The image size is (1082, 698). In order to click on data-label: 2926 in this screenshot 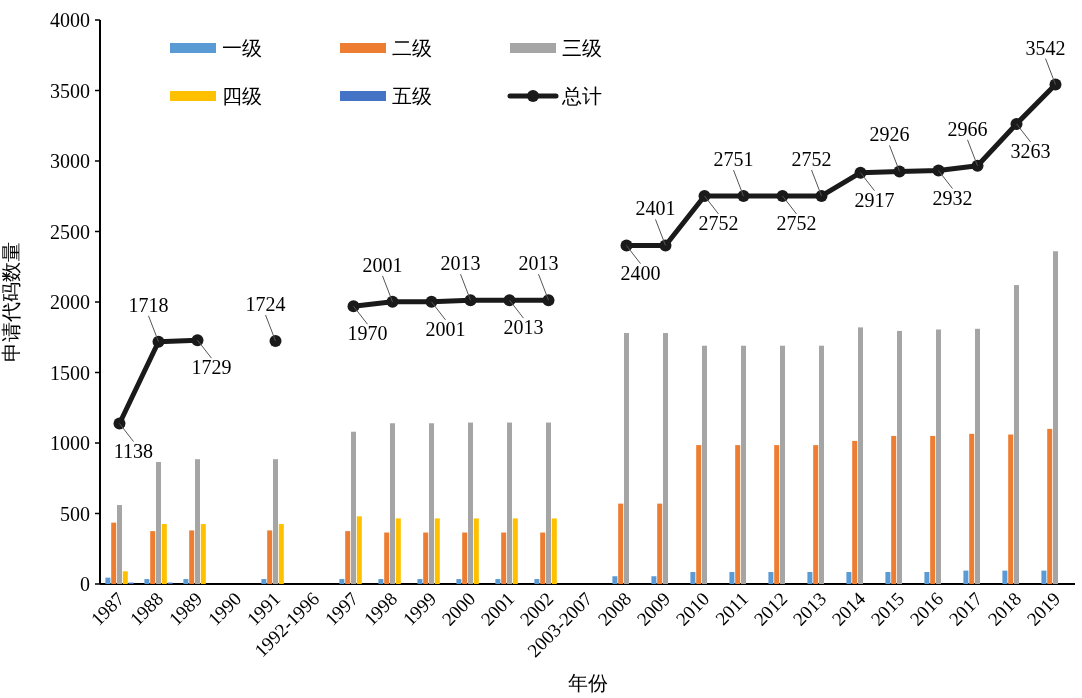, I will do `click(889, 134)`.